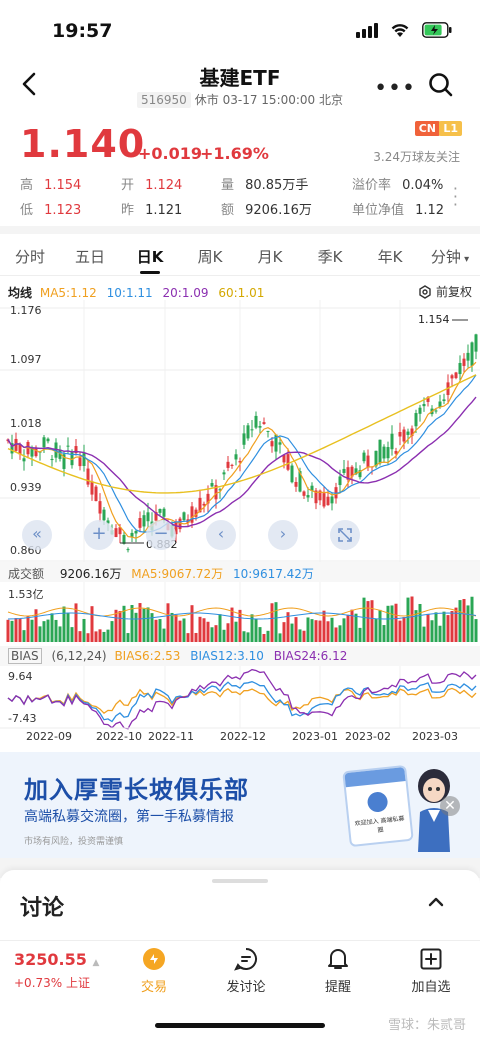  Describe the element at coordinates (338, 970) in the screenshot. I see `nav-remind: 提醒` at that location.